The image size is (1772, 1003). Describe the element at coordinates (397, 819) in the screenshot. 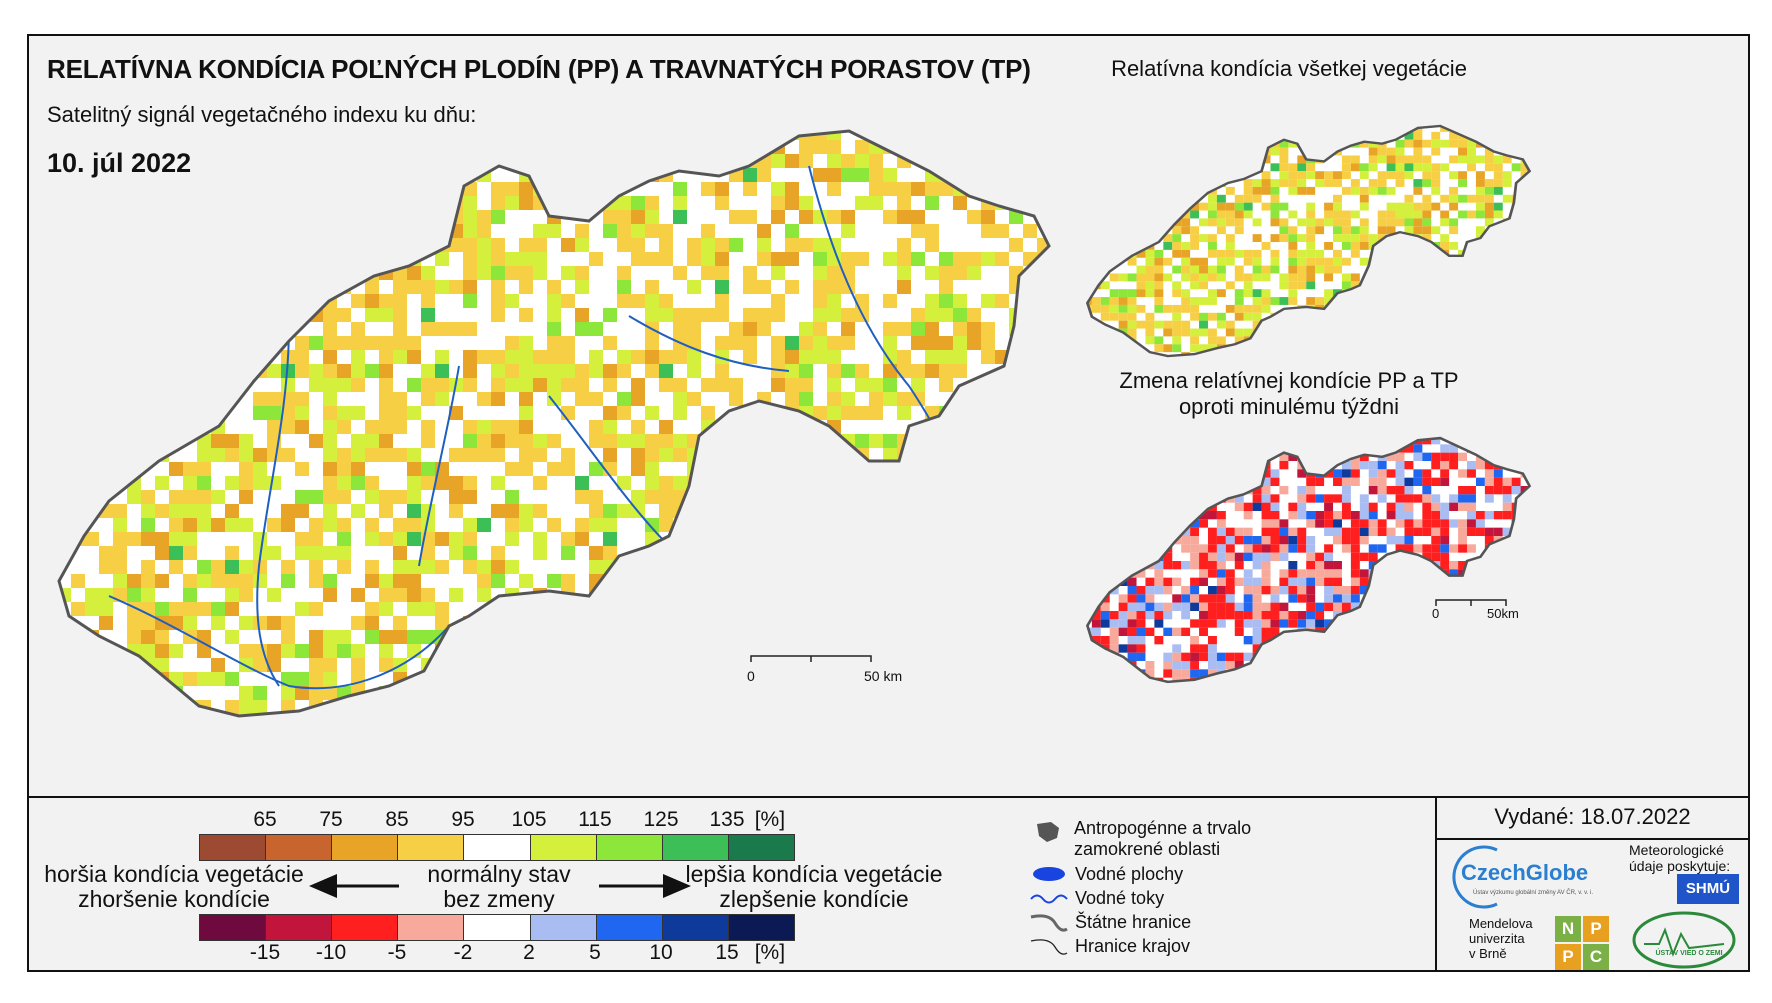

I see `condTicks-label: 85` at that location.